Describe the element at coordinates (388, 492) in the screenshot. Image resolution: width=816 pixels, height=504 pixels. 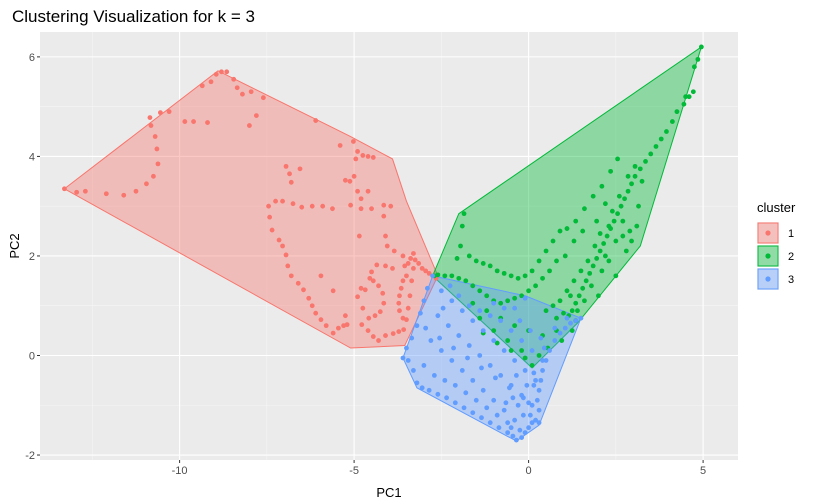
I see `x-axis-title: PC1` at that location.